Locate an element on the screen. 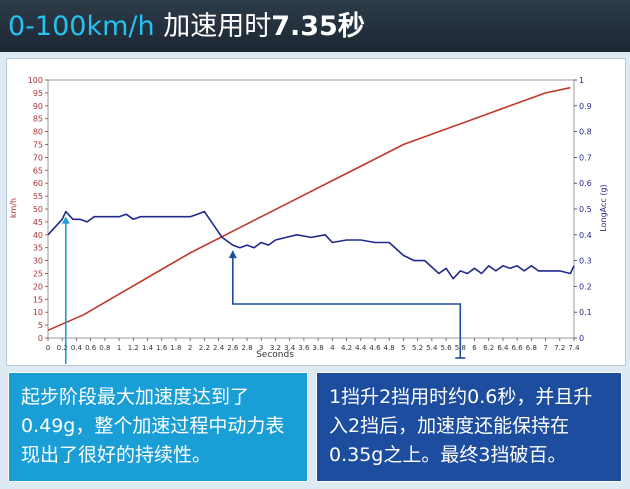  x-tick-label: 2.2 is located at coordinates (204, 348).